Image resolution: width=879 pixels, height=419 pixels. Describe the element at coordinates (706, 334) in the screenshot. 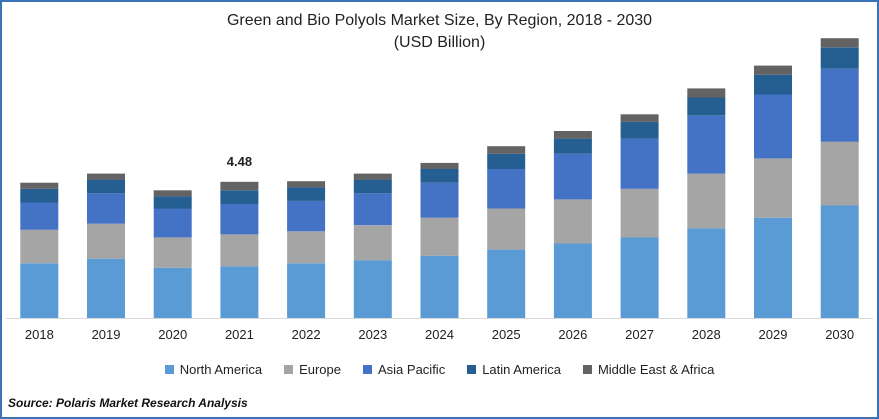

I see `x-tick-label: 2028` at that location.